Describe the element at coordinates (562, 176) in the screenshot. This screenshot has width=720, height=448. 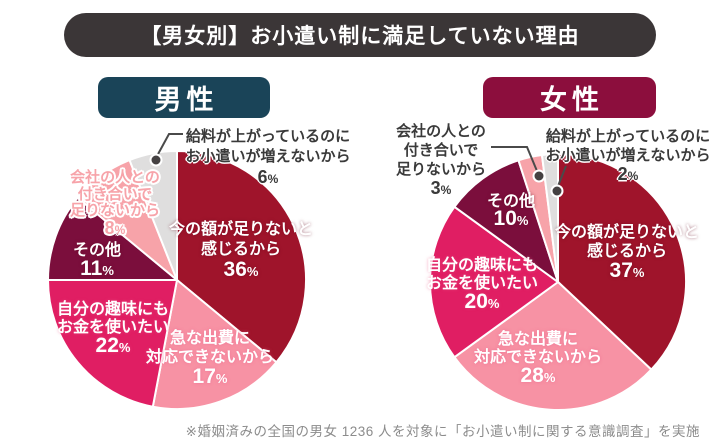
I see `female-leader-line-salary-slice` at that location.